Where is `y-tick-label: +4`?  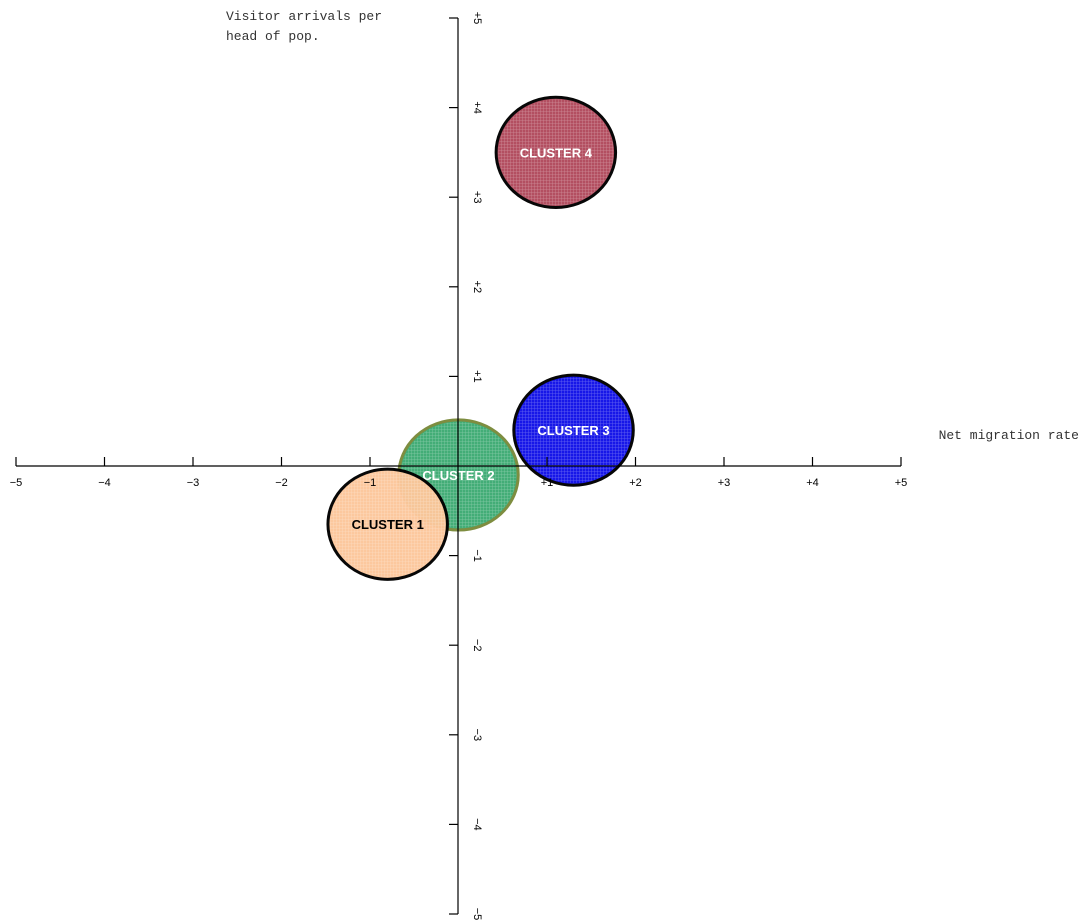
y-tick-label: +4 is located at coordinates (477, 107).